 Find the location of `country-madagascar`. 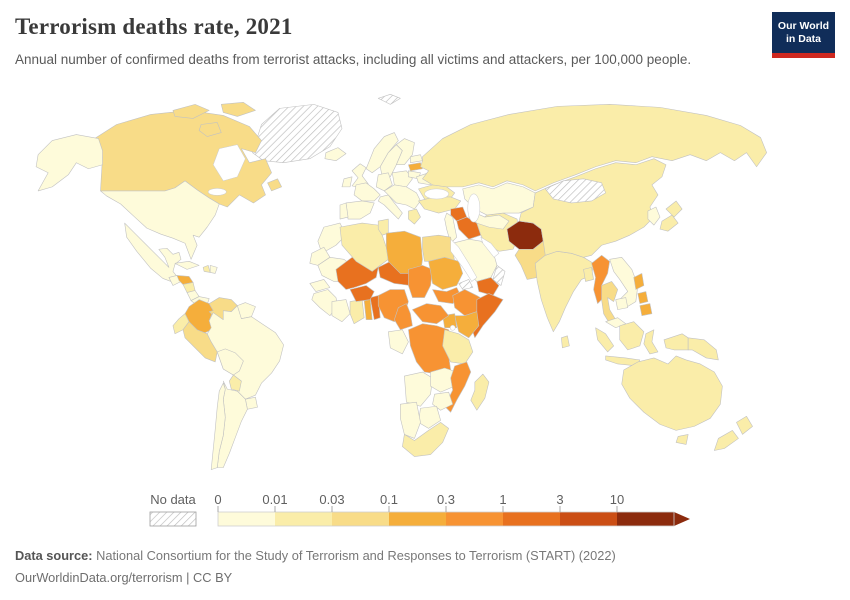

country-madagascar is located at coordinates (480, 392).